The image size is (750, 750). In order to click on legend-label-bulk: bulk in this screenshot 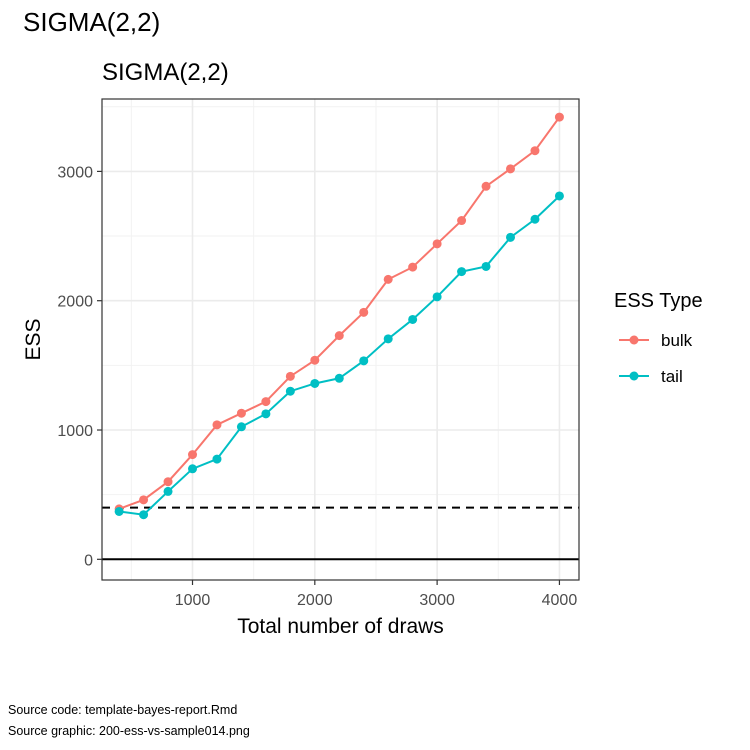, I will do `click(677, 340)`.